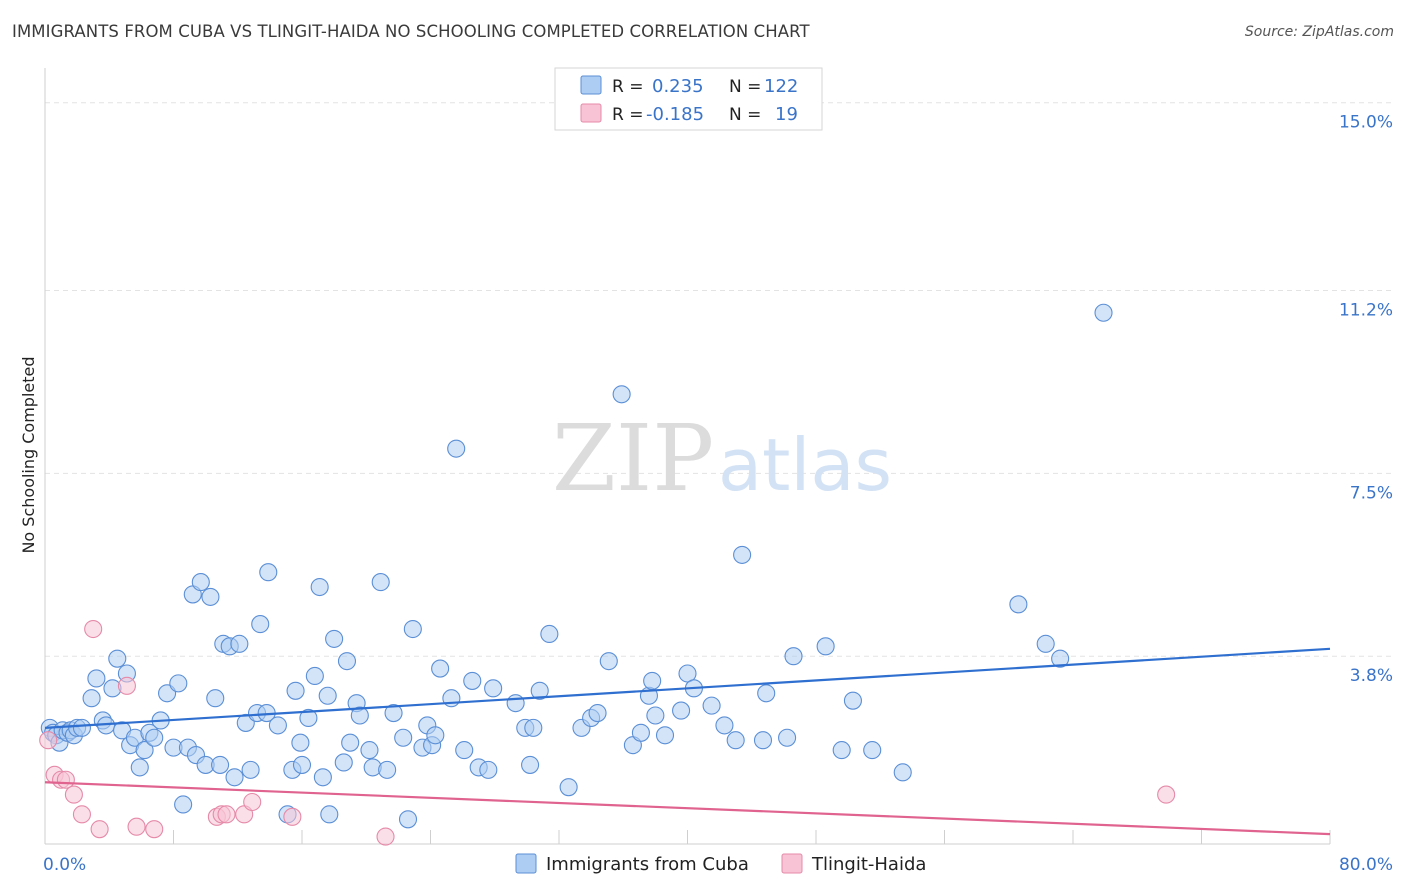 The image size is (1406, 892). I want to click on legend-n-value-2: 19, so click(786, 114).